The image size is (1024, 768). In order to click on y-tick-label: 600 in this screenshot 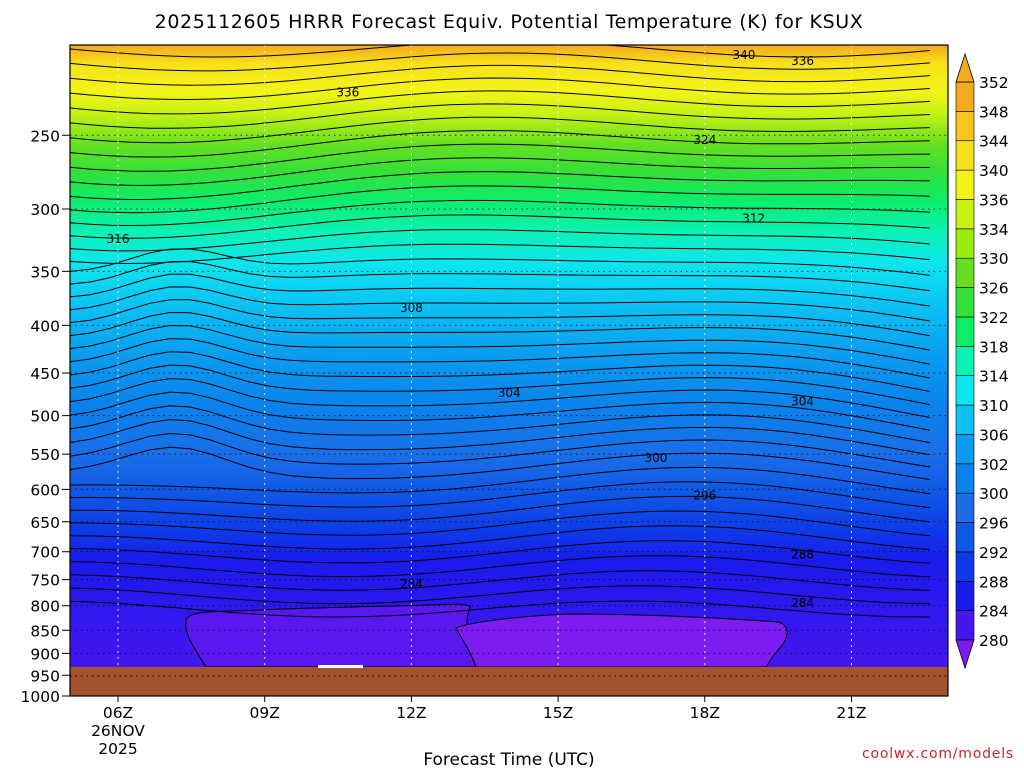, I will do `click(45, 490)`.